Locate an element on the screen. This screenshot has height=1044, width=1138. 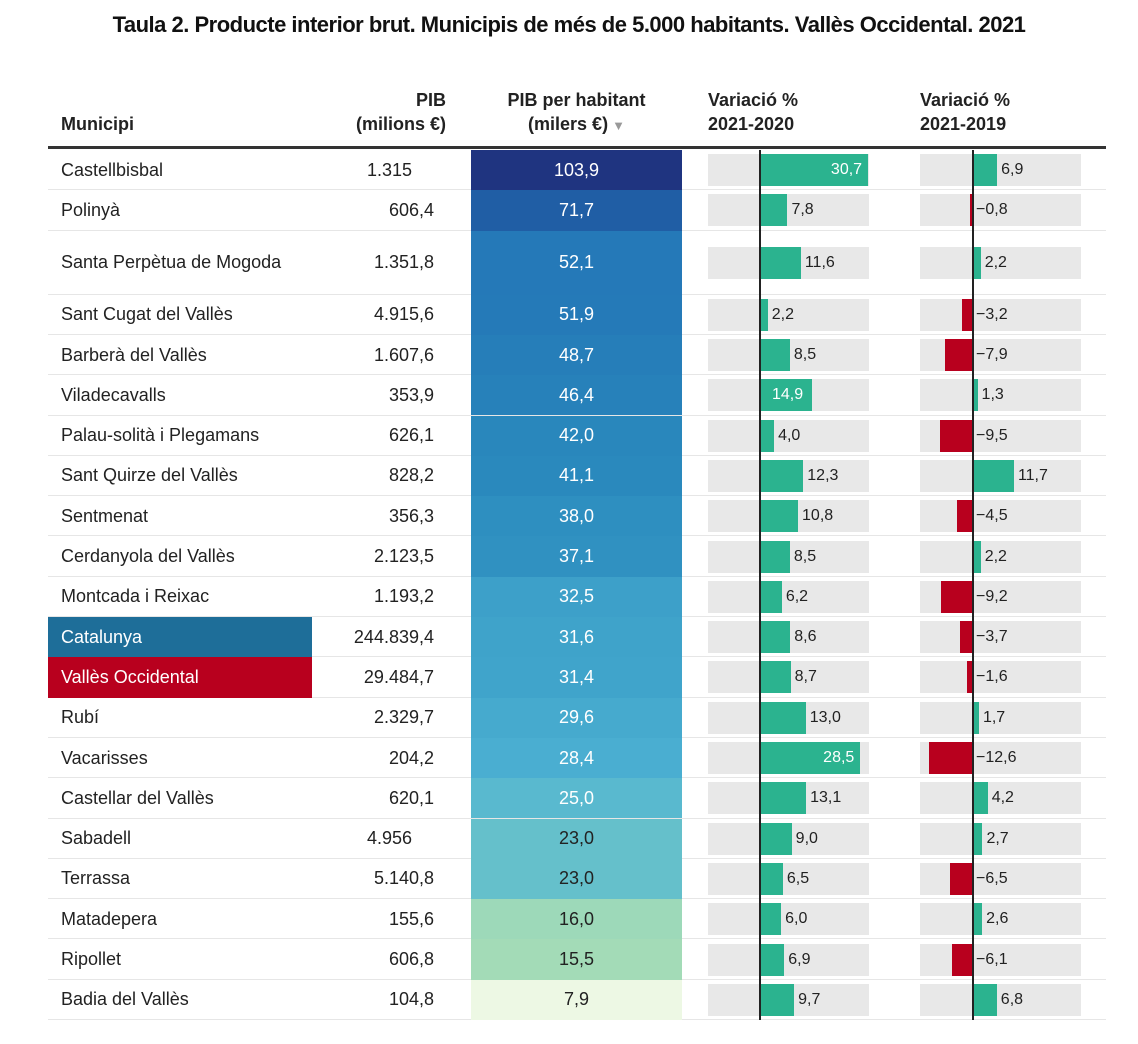
variation-label-v20: 6,0 is located at coordinates (796, 919).